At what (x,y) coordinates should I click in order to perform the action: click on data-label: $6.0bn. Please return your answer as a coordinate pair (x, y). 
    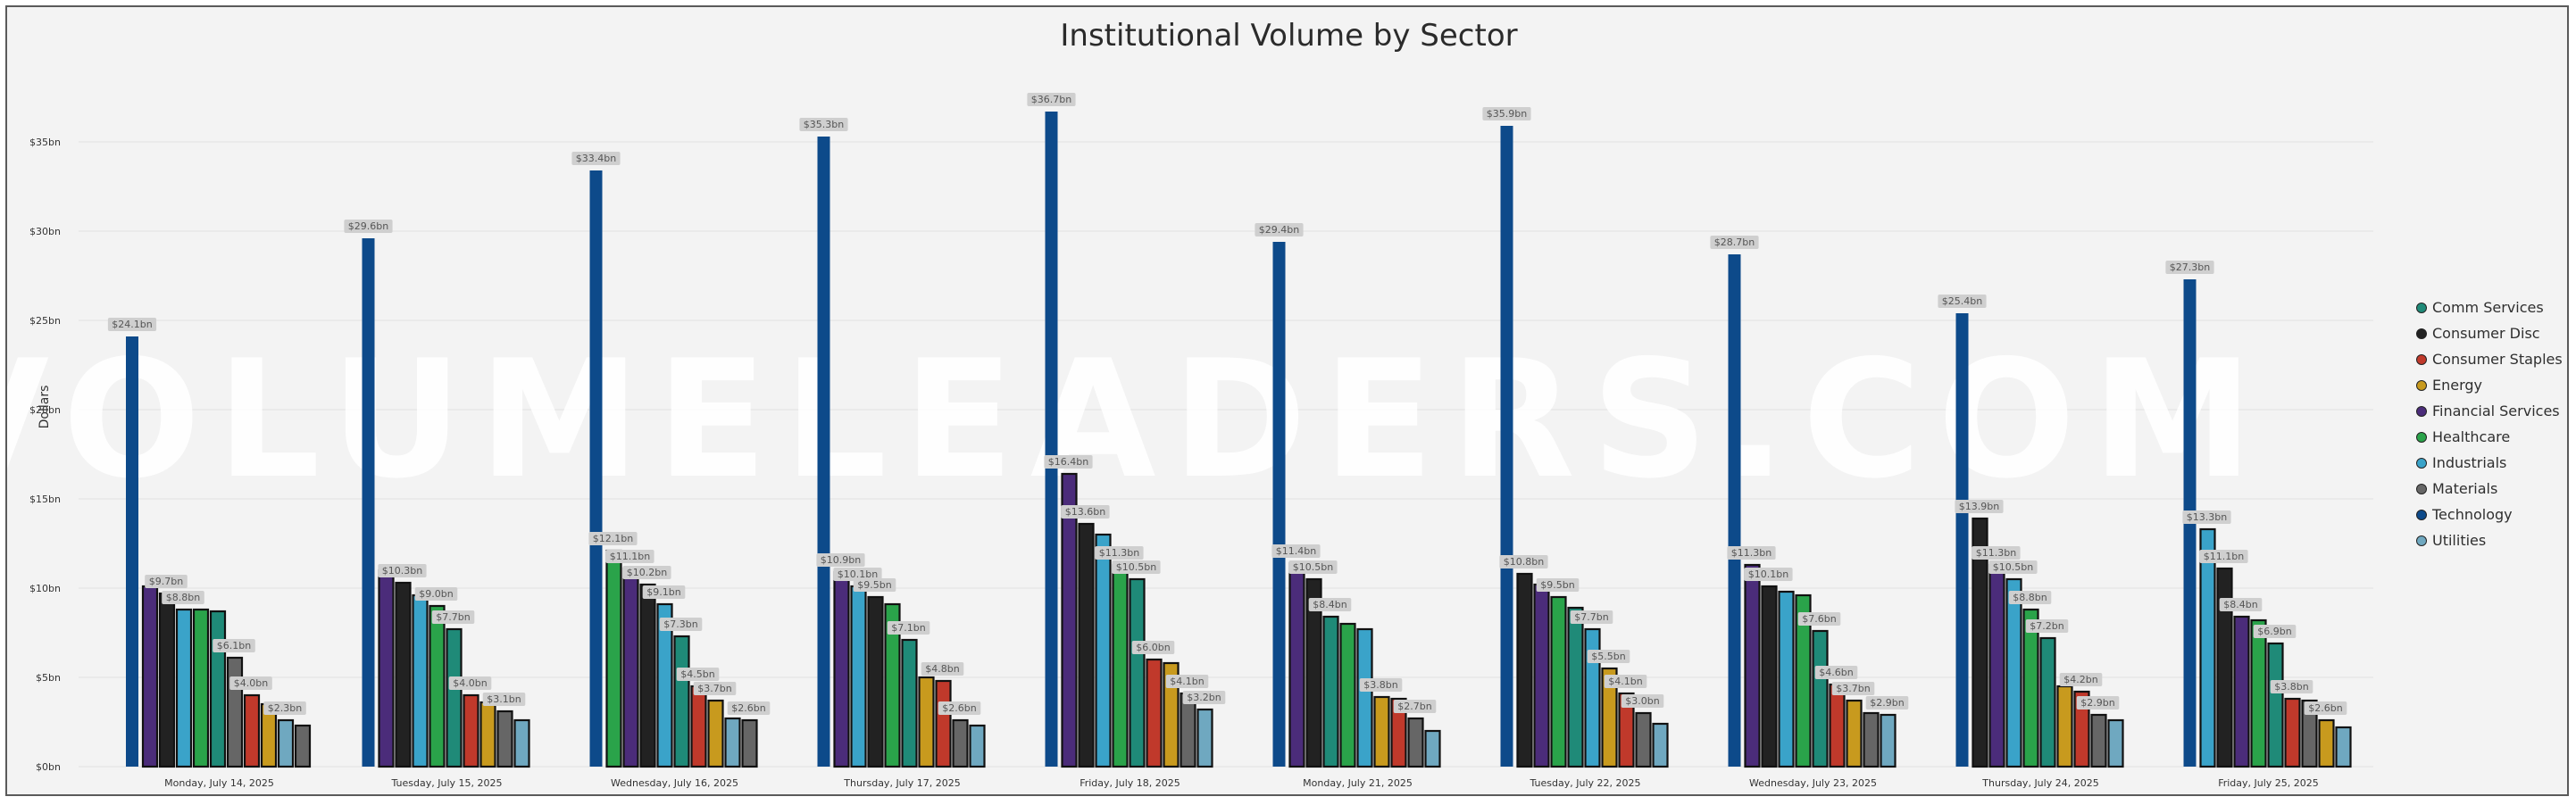
    Looking at the image, I should click on (1153, 647).